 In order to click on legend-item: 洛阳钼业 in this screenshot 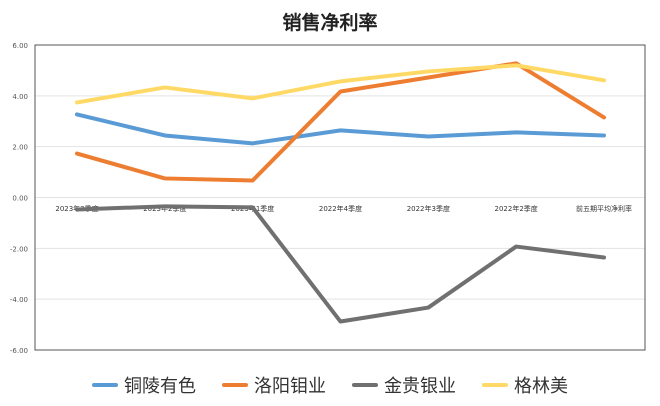, I will do `click(274, 385)`.